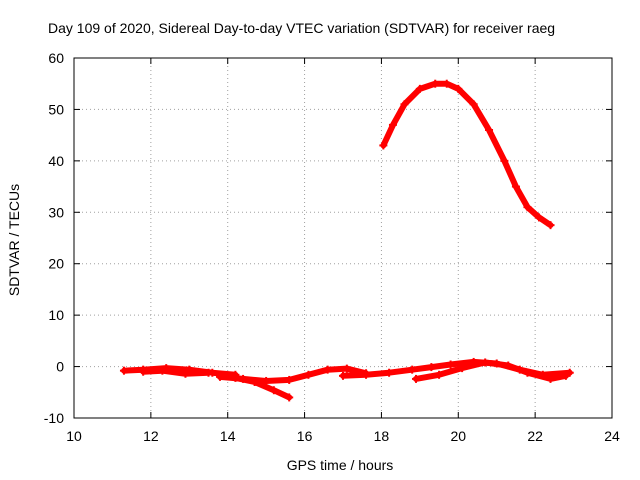 This screenshot has width=640, height=480. I want to click on y-tick-label: 50, so click(56, 109).